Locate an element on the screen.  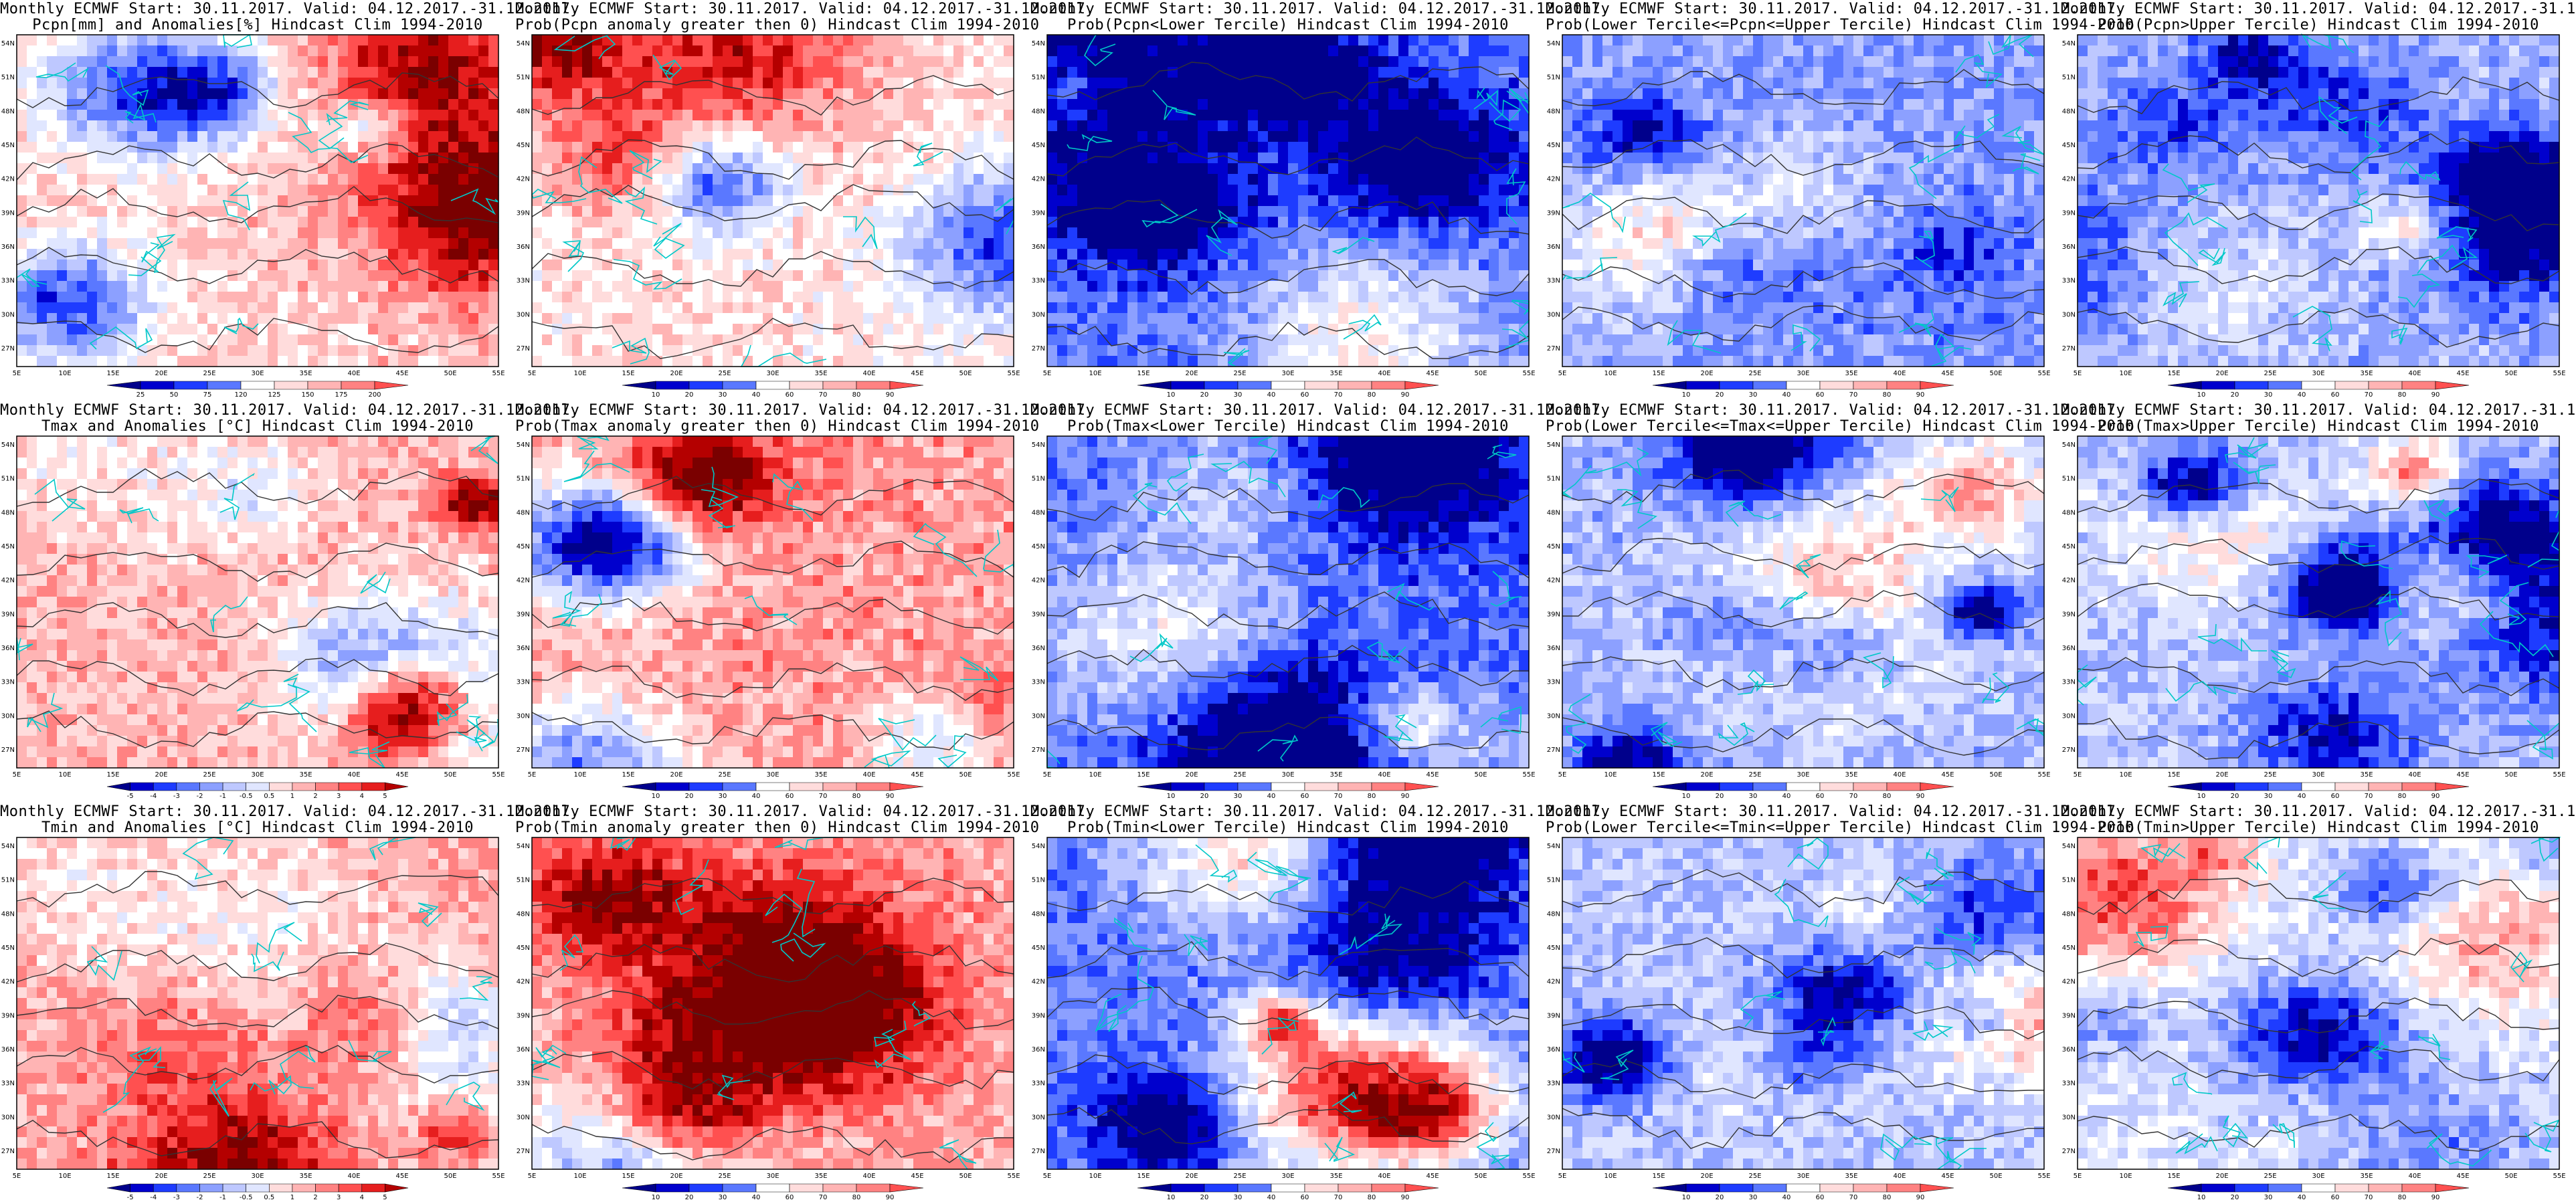
colorbar-label: 0.5 is located at coordinates (269, 796).